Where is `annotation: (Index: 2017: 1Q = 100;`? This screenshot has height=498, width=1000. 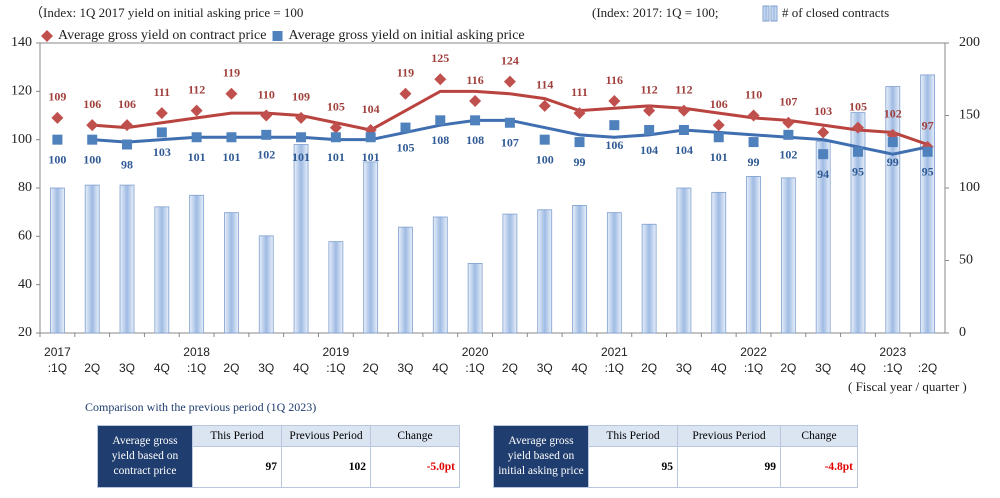
annotation: (Index: 2017: 1Q = 100; is located at coordinates (655, 12).